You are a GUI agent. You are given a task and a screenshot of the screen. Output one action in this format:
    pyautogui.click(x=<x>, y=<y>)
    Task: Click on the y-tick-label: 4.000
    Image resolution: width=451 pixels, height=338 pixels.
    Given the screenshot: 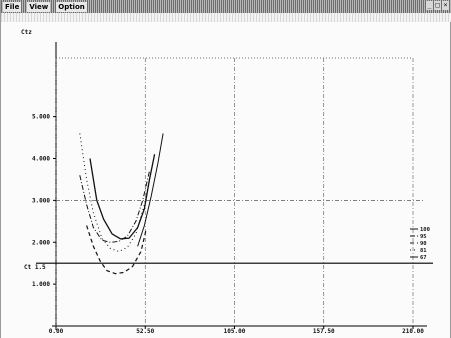 What is the action you would take?
    pyautogui.click(x=41, y=159)
    